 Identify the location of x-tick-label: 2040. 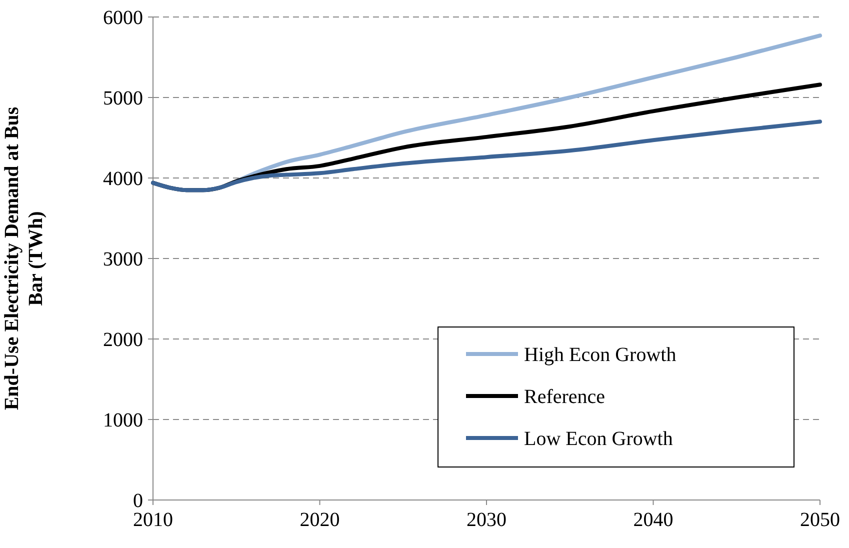
(653, 520).